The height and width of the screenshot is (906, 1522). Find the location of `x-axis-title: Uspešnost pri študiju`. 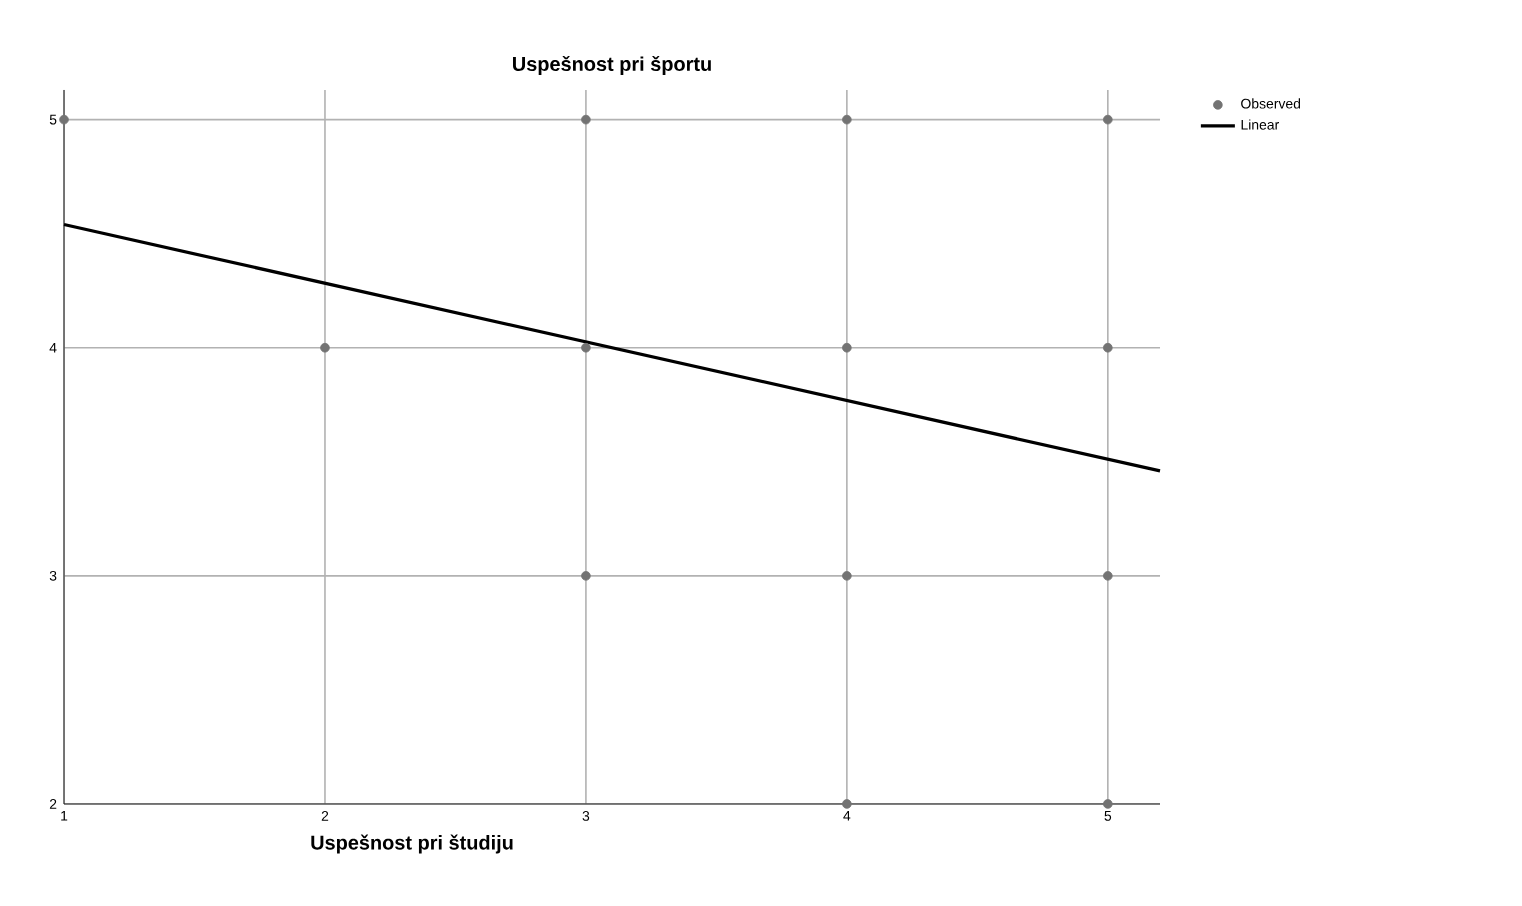

x-axis-title: Uspešnost pri študiju is located at coordinates (412, 844).